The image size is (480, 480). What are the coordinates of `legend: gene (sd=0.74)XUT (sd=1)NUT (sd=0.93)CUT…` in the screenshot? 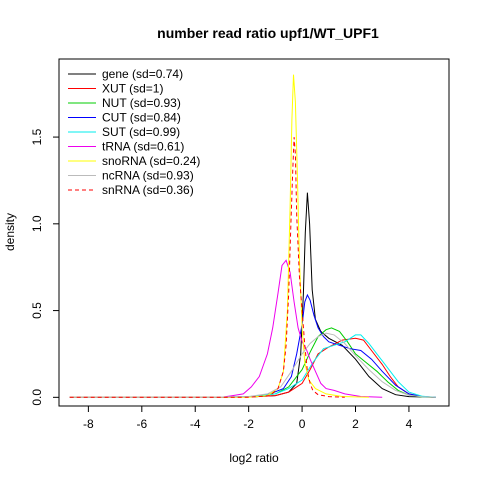 It's located at (134, 132).